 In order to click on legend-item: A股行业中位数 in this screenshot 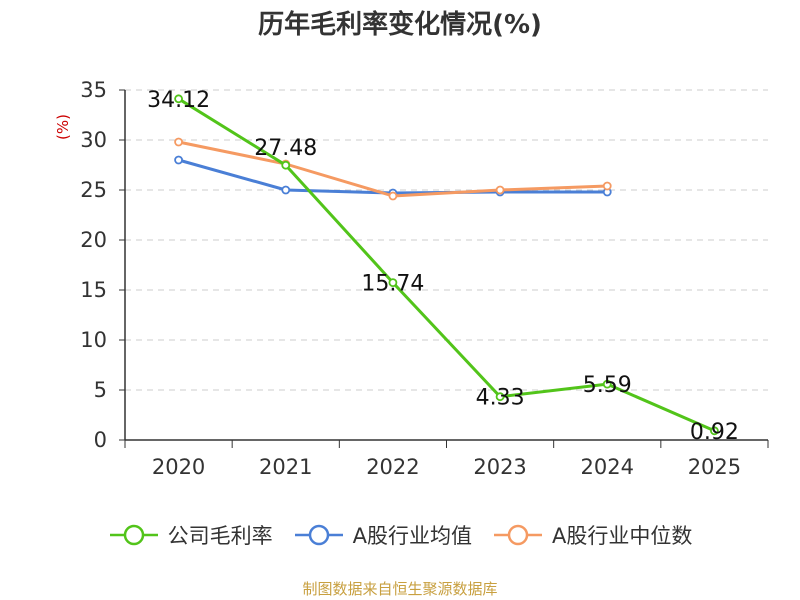, I will do `click(592, 535)`.